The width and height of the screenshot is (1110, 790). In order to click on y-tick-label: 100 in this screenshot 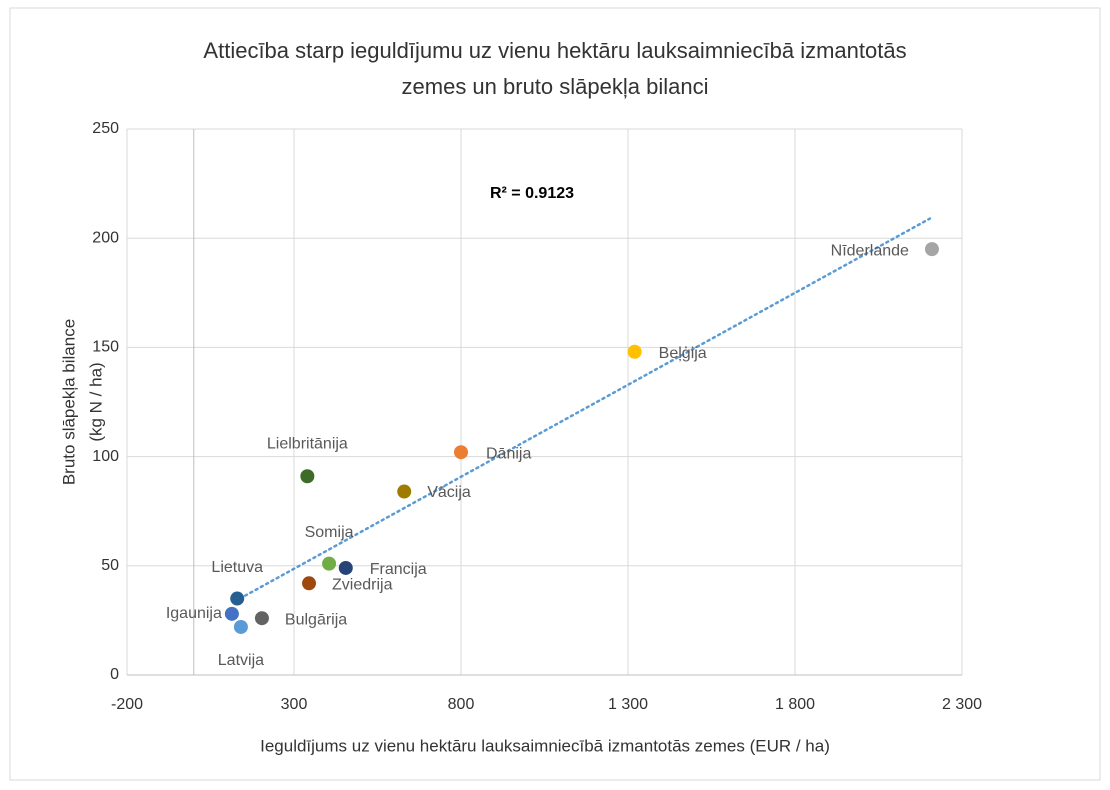, I will do `click(105, 456)`.